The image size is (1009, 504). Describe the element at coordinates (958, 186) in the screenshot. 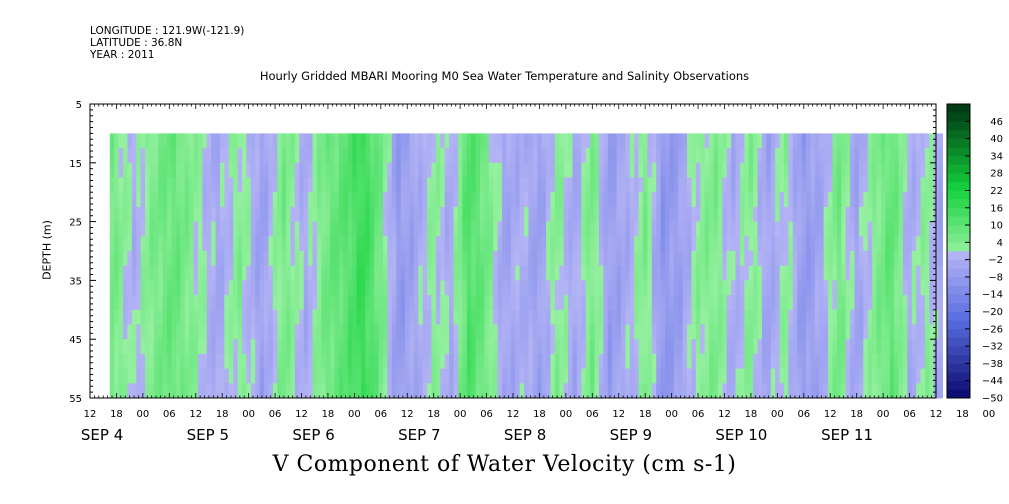

I see `colorbar-bin` at that location.